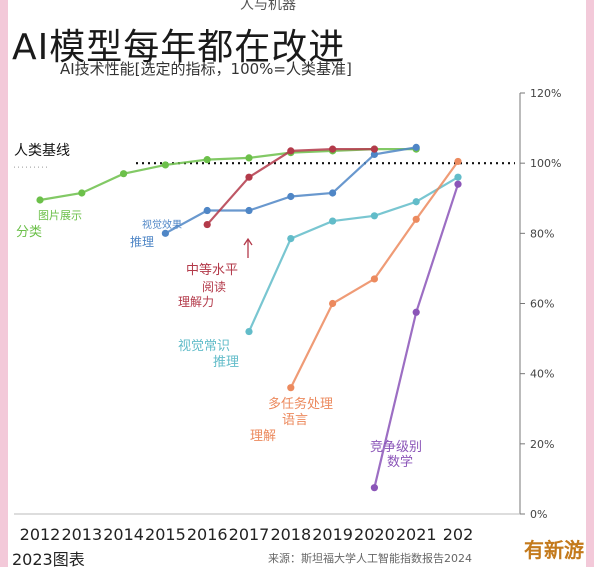 Image resolution: width=594 pixels, height=570 pixels. Describe the element at coordinates (214, 287) in the screenshot. I see `series-label: 阅读` at that location.